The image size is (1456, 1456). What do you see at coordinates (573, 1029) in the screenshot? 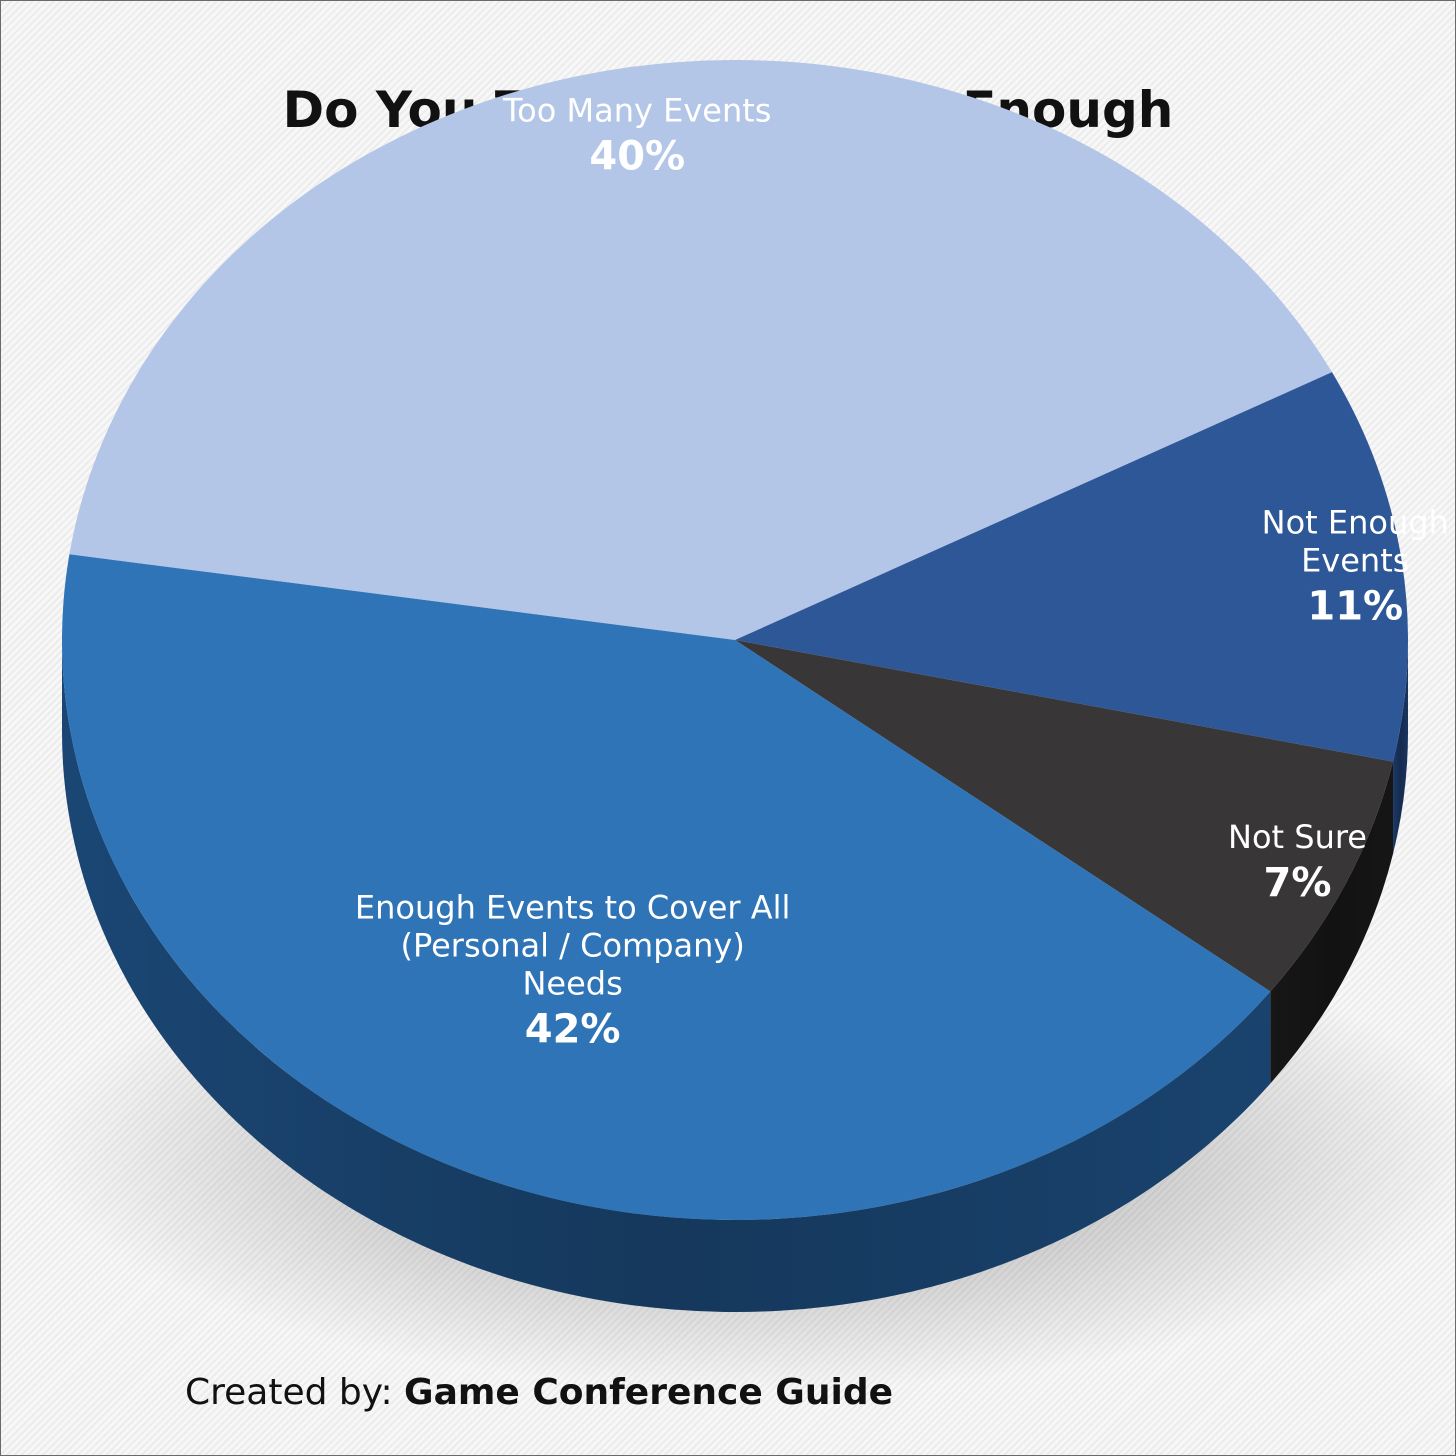
I see `slice-value-3: 42%` at bounding box center [573, 1029].